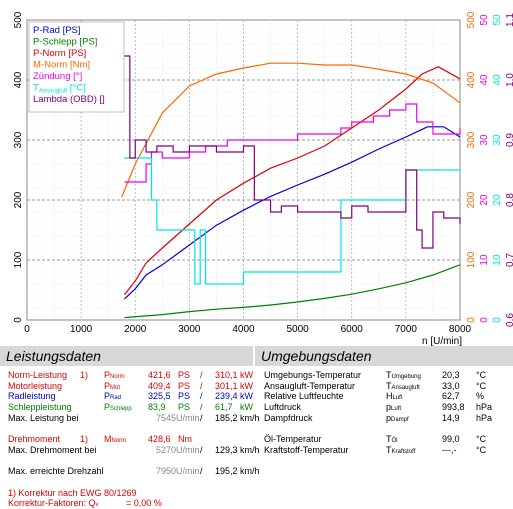 This screenshot has height=509, width=513. What do you see at coordinates (313, 375) in the screenshot?
I see `env-label: Umgebungs-Temperatur` at bounding box center [313, 375].